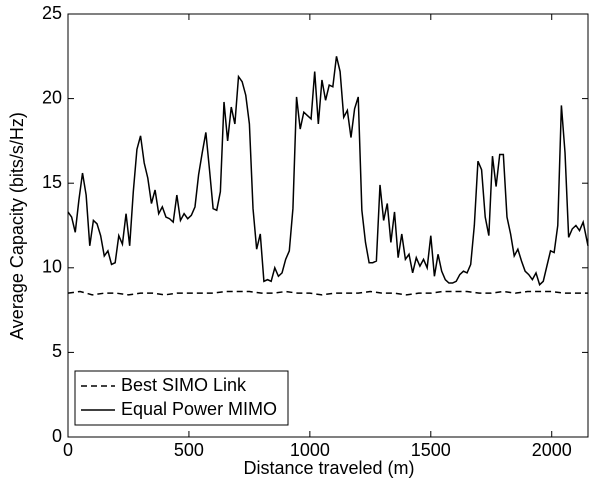 This screenshot has height=483, width=591. Describe the element at coordinates (328, 468) in the screenshot. I see `x-axis-label: Distance traveled (m)` at that location.